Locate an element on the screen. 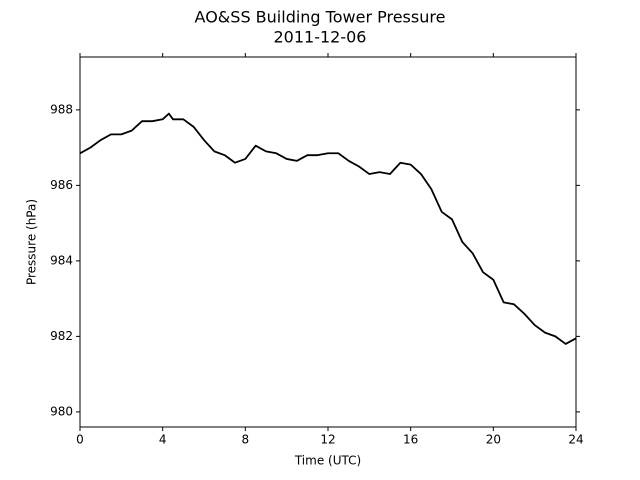 This screenshot has height=480, width=640. chart-title: AO&SS Building Tower Pressure is located at coordinates (320, 17).